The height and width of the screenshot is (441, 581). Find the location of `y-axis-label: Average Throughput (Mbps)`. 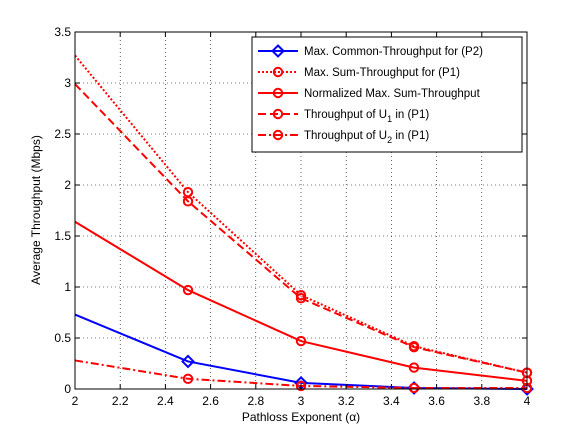

y-axis-label: Average Throughput (Mbps) is located at coordinates (36, 210).